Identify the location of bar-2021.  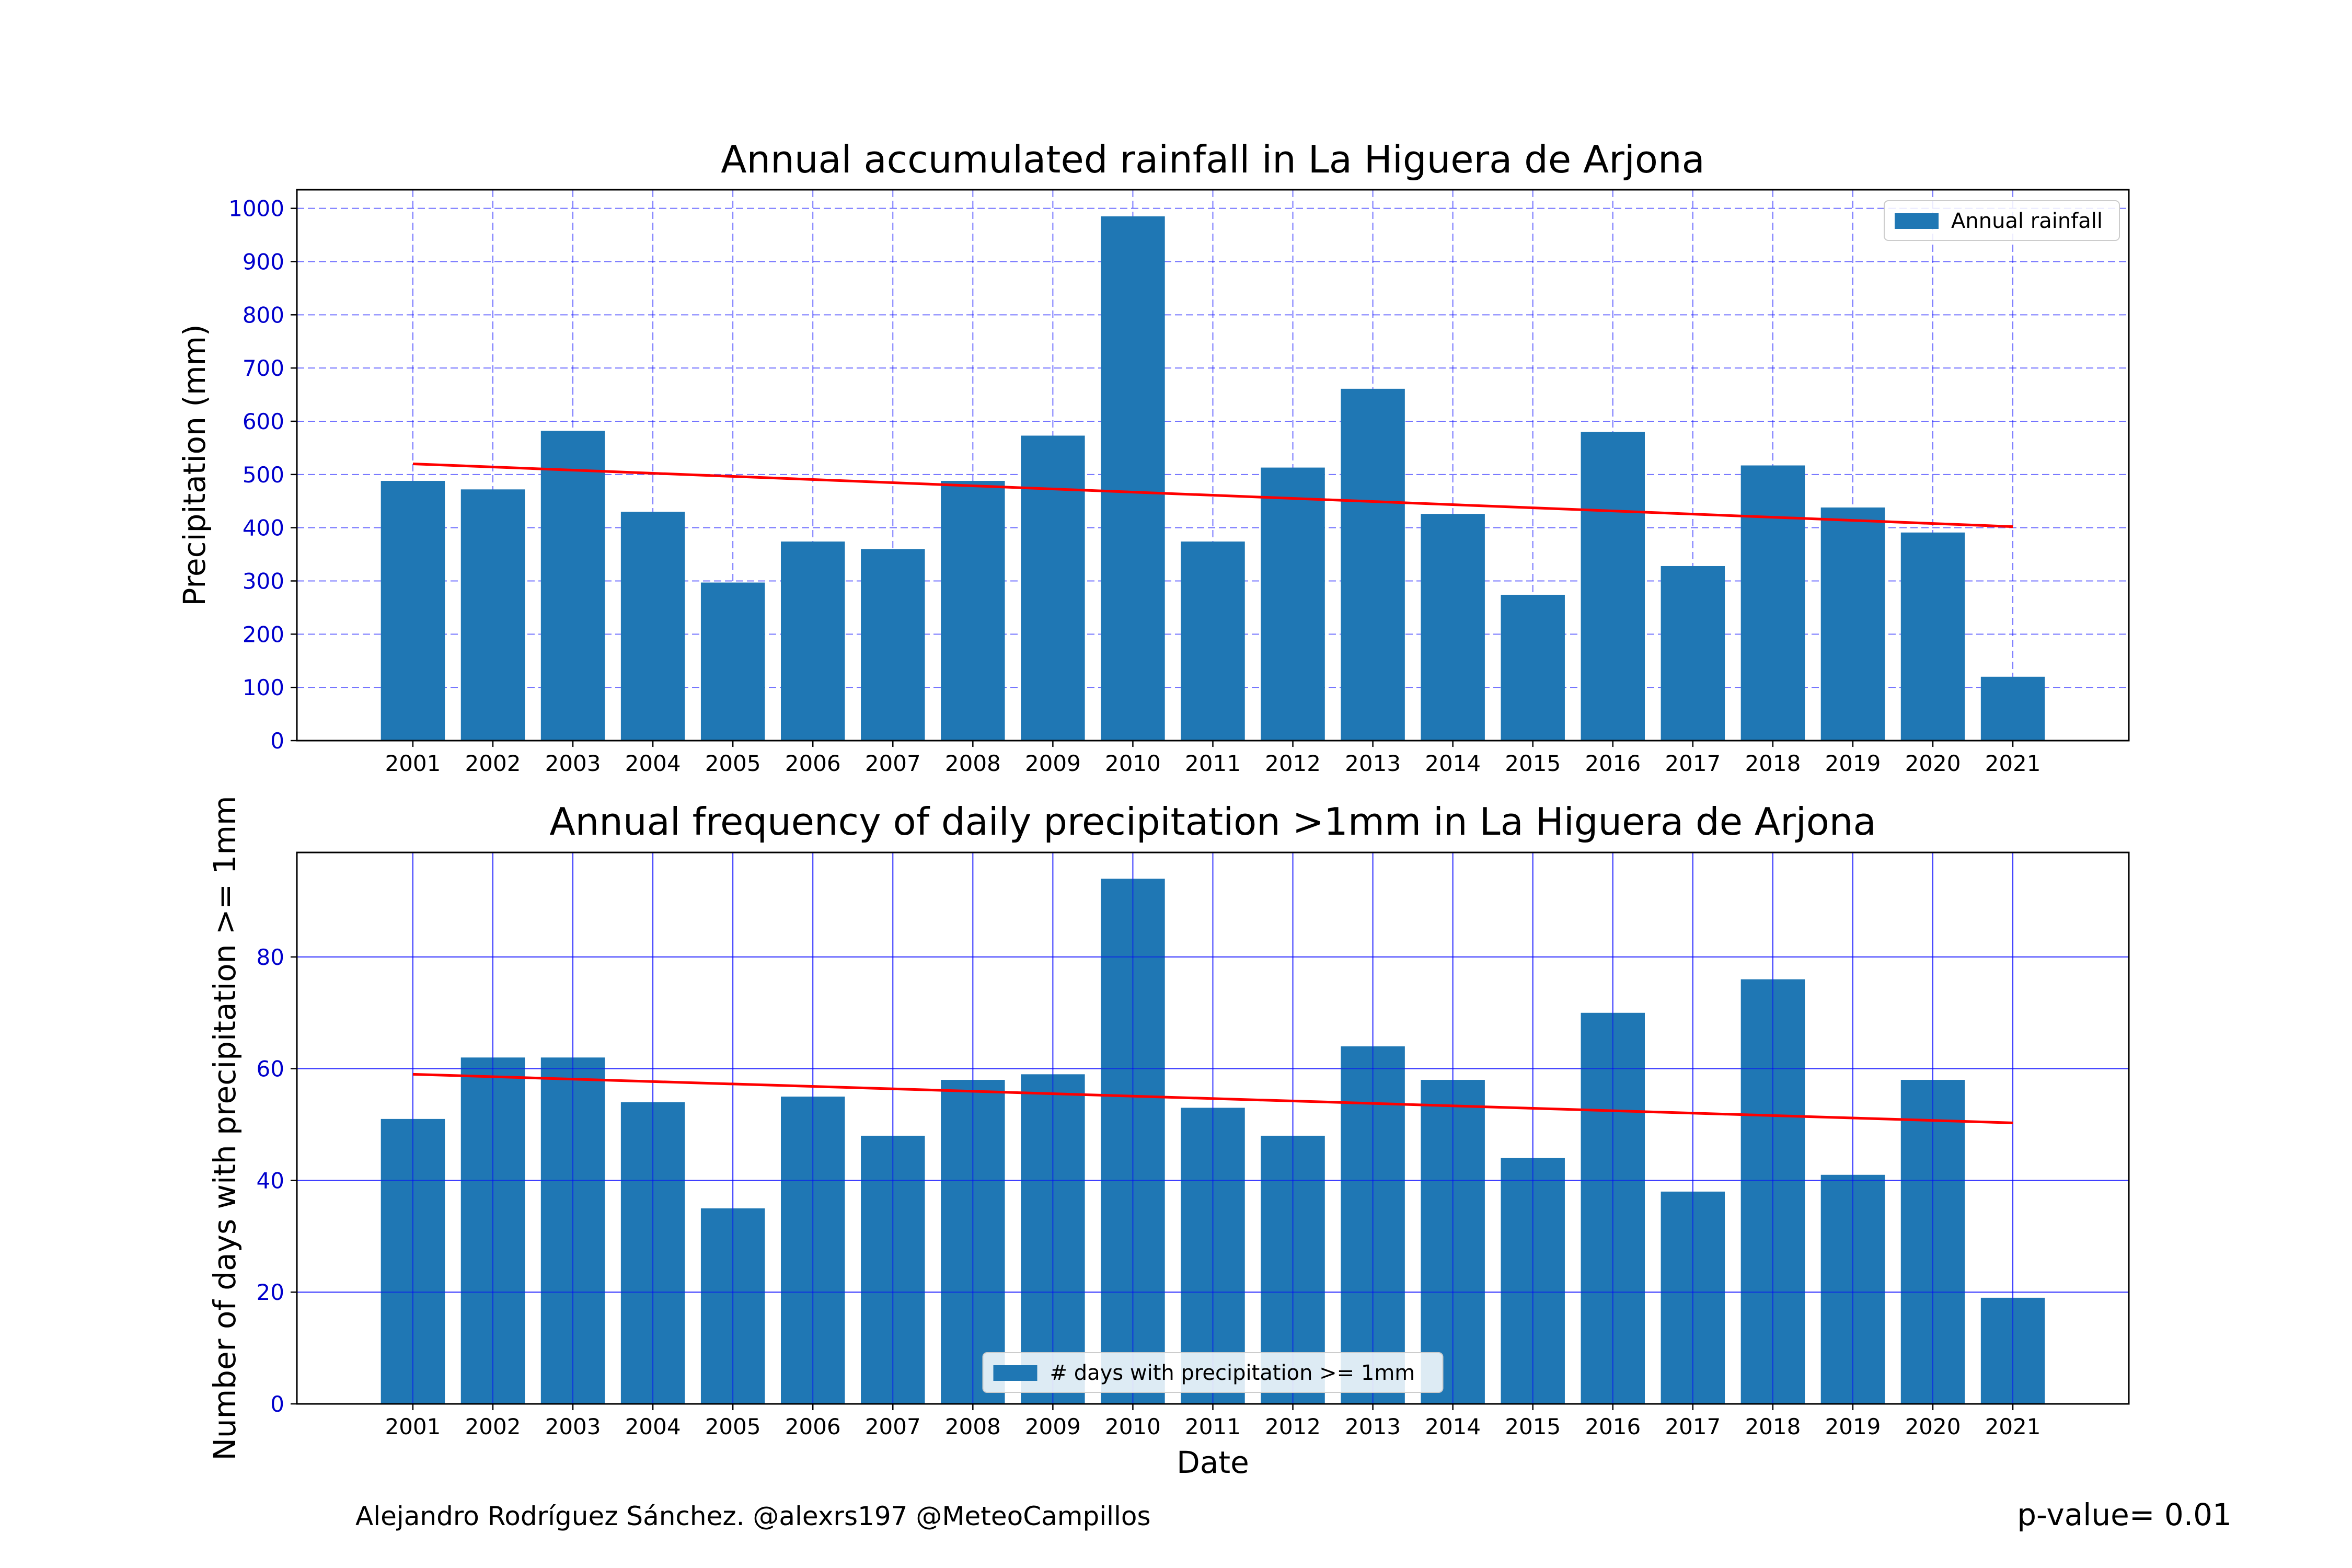
(2012, 708).